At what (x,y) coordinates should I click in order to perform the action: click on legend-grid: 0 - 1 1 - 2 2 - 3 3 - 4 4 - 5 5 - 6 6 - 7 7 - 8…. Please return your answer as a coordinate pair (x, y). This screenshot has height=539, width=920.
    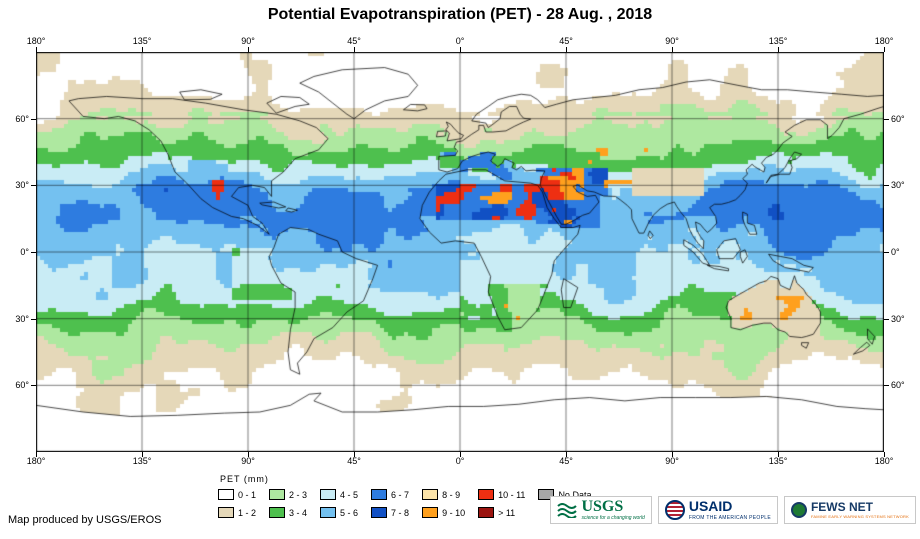
    Looking at the image, I should click on (404, 503).